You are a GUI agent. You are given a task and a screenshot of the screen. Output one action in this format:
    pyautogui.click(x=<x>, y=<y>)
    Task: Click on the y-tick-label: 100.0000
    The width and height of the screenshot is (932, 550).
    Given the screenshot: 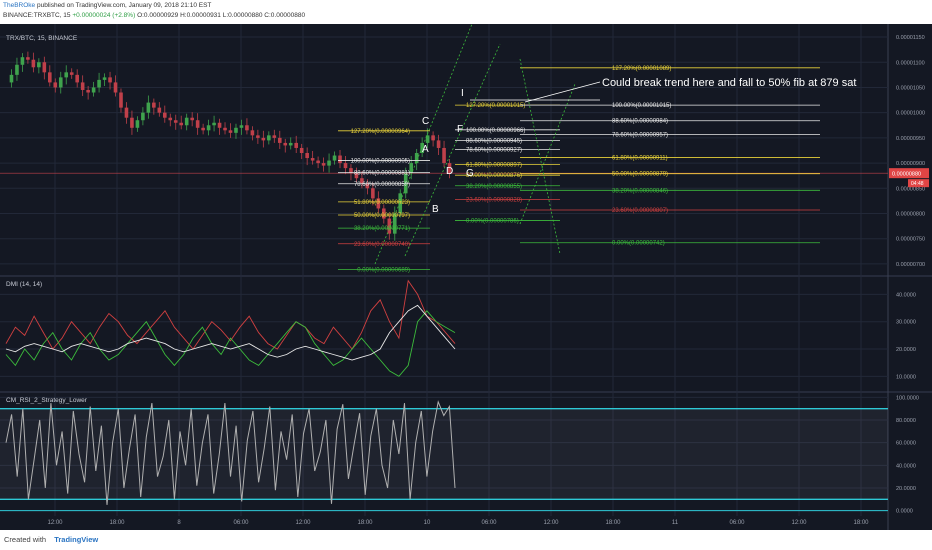 What is the action you would take?
    pyautogui.click(x=907, y=398)
    